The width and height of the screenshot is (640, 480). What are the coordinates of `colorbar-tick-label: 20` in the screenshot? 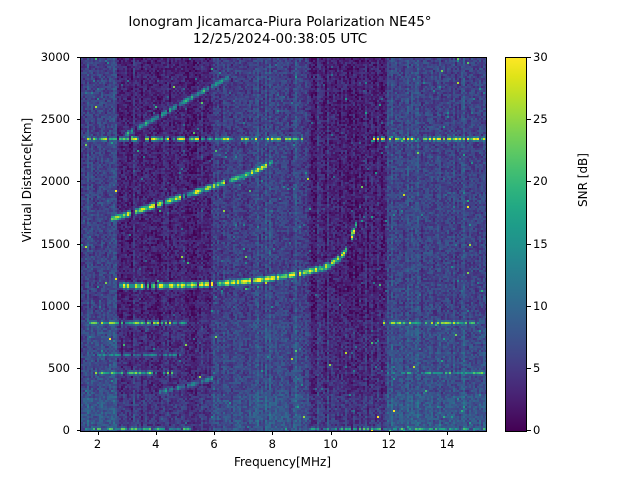 It's located at (540, 181).